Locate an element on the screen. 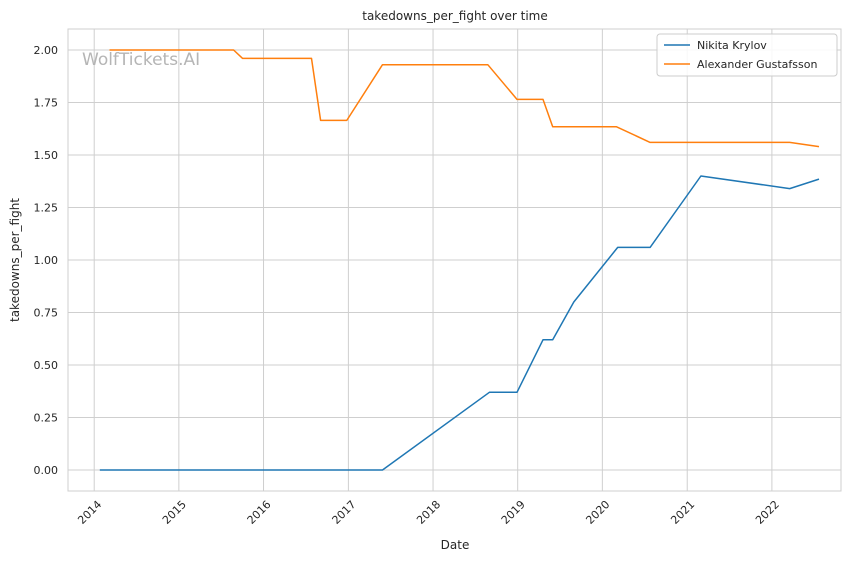 This screenshot has height=561, width=852. y-tick-label: 2.00 is located at coordinates (46, 50).